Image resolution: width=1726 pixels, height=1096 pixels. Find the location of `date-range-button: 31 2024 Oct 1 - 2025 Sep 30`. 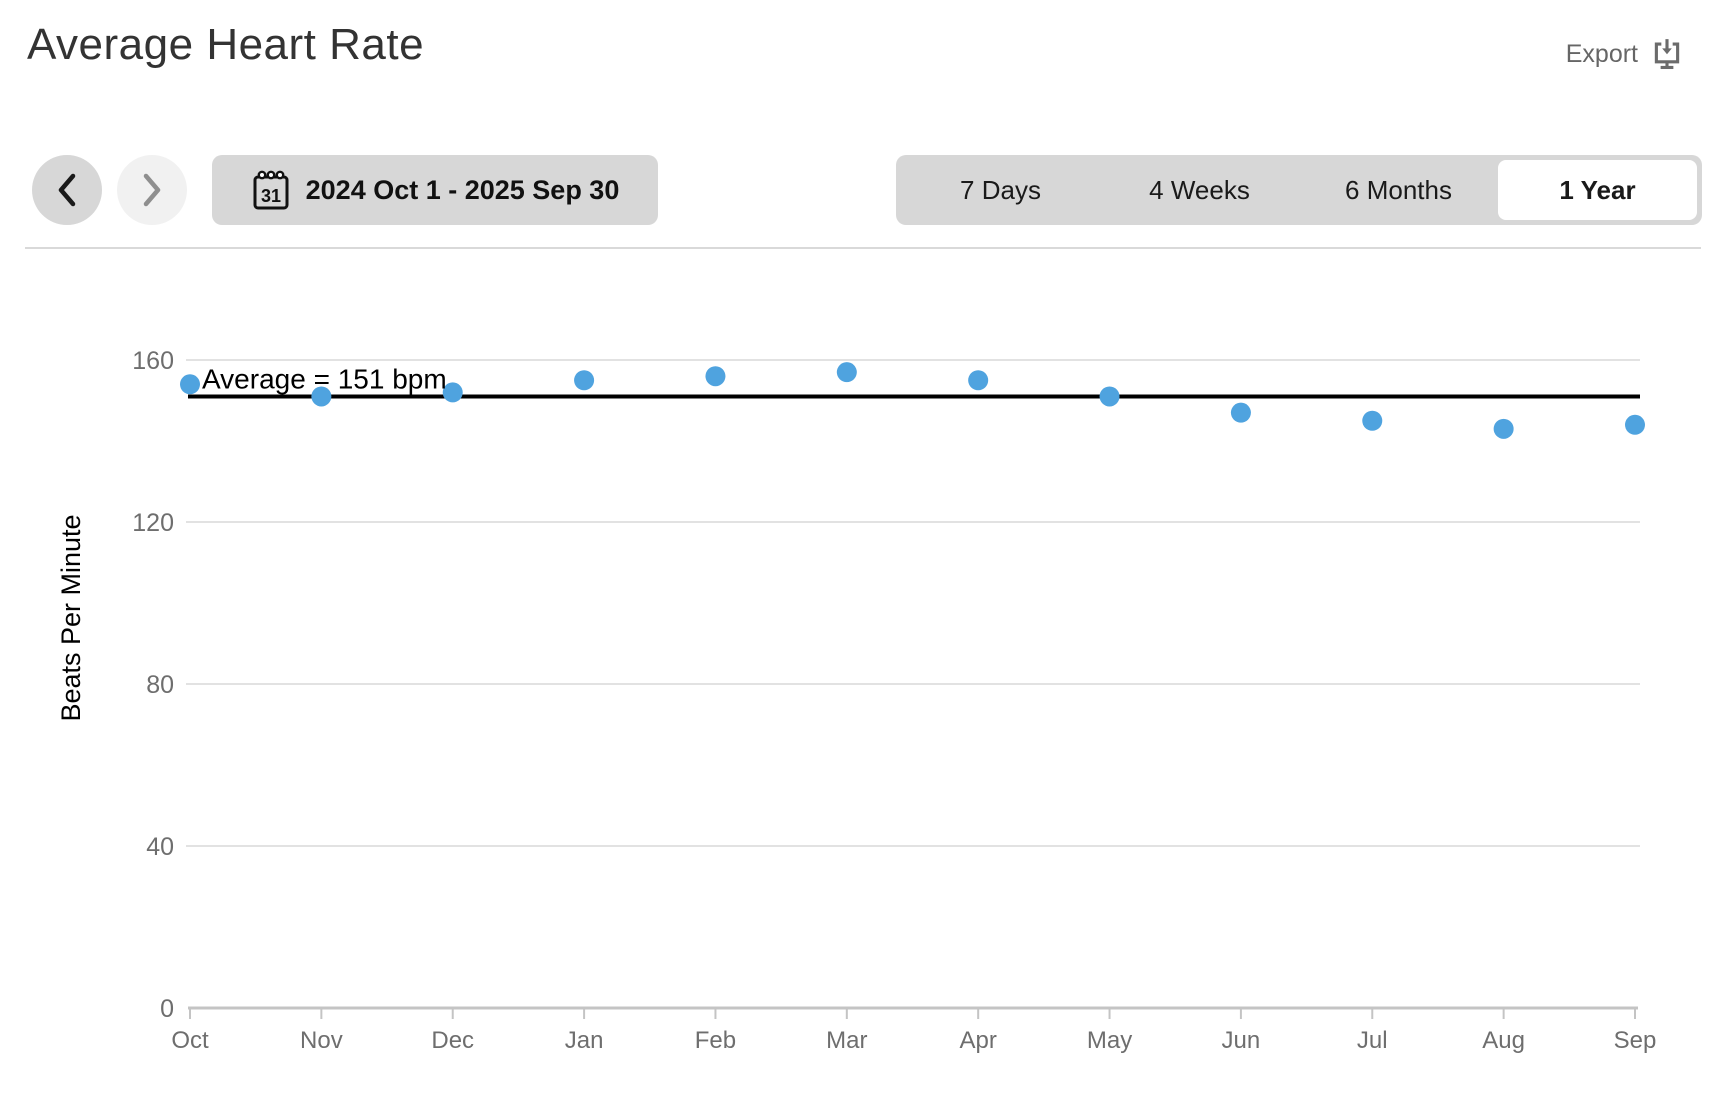

date-range-button: 31 2024 Oct 1 - 2025 Sep 30 is located at coordinates (435, 190).